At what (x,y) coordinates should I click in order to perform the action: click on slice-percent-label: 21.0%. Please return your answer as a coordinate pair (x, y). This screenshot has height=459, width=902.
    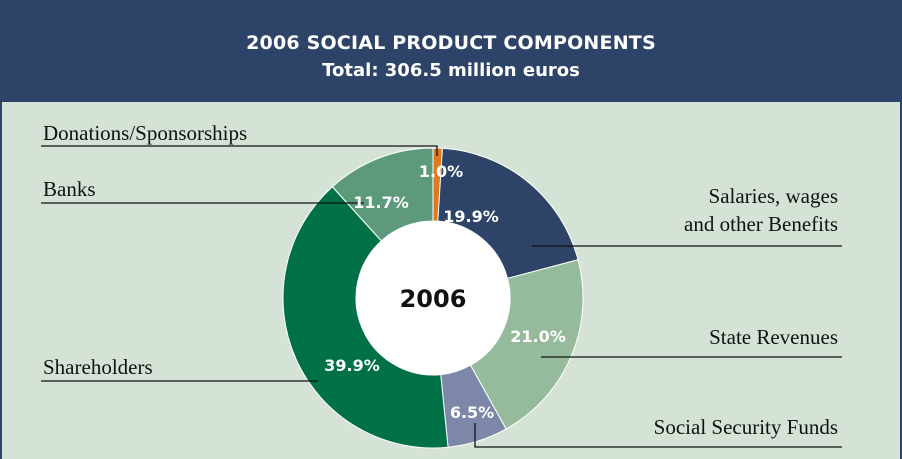
    Looking at the image, I should click on (538, 336).